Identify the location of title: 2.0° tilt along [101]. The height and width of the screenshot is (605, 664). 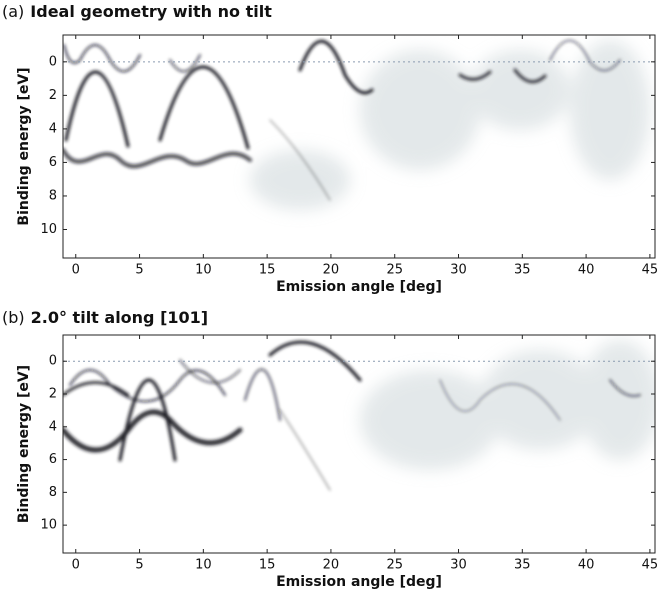
(119, 317).